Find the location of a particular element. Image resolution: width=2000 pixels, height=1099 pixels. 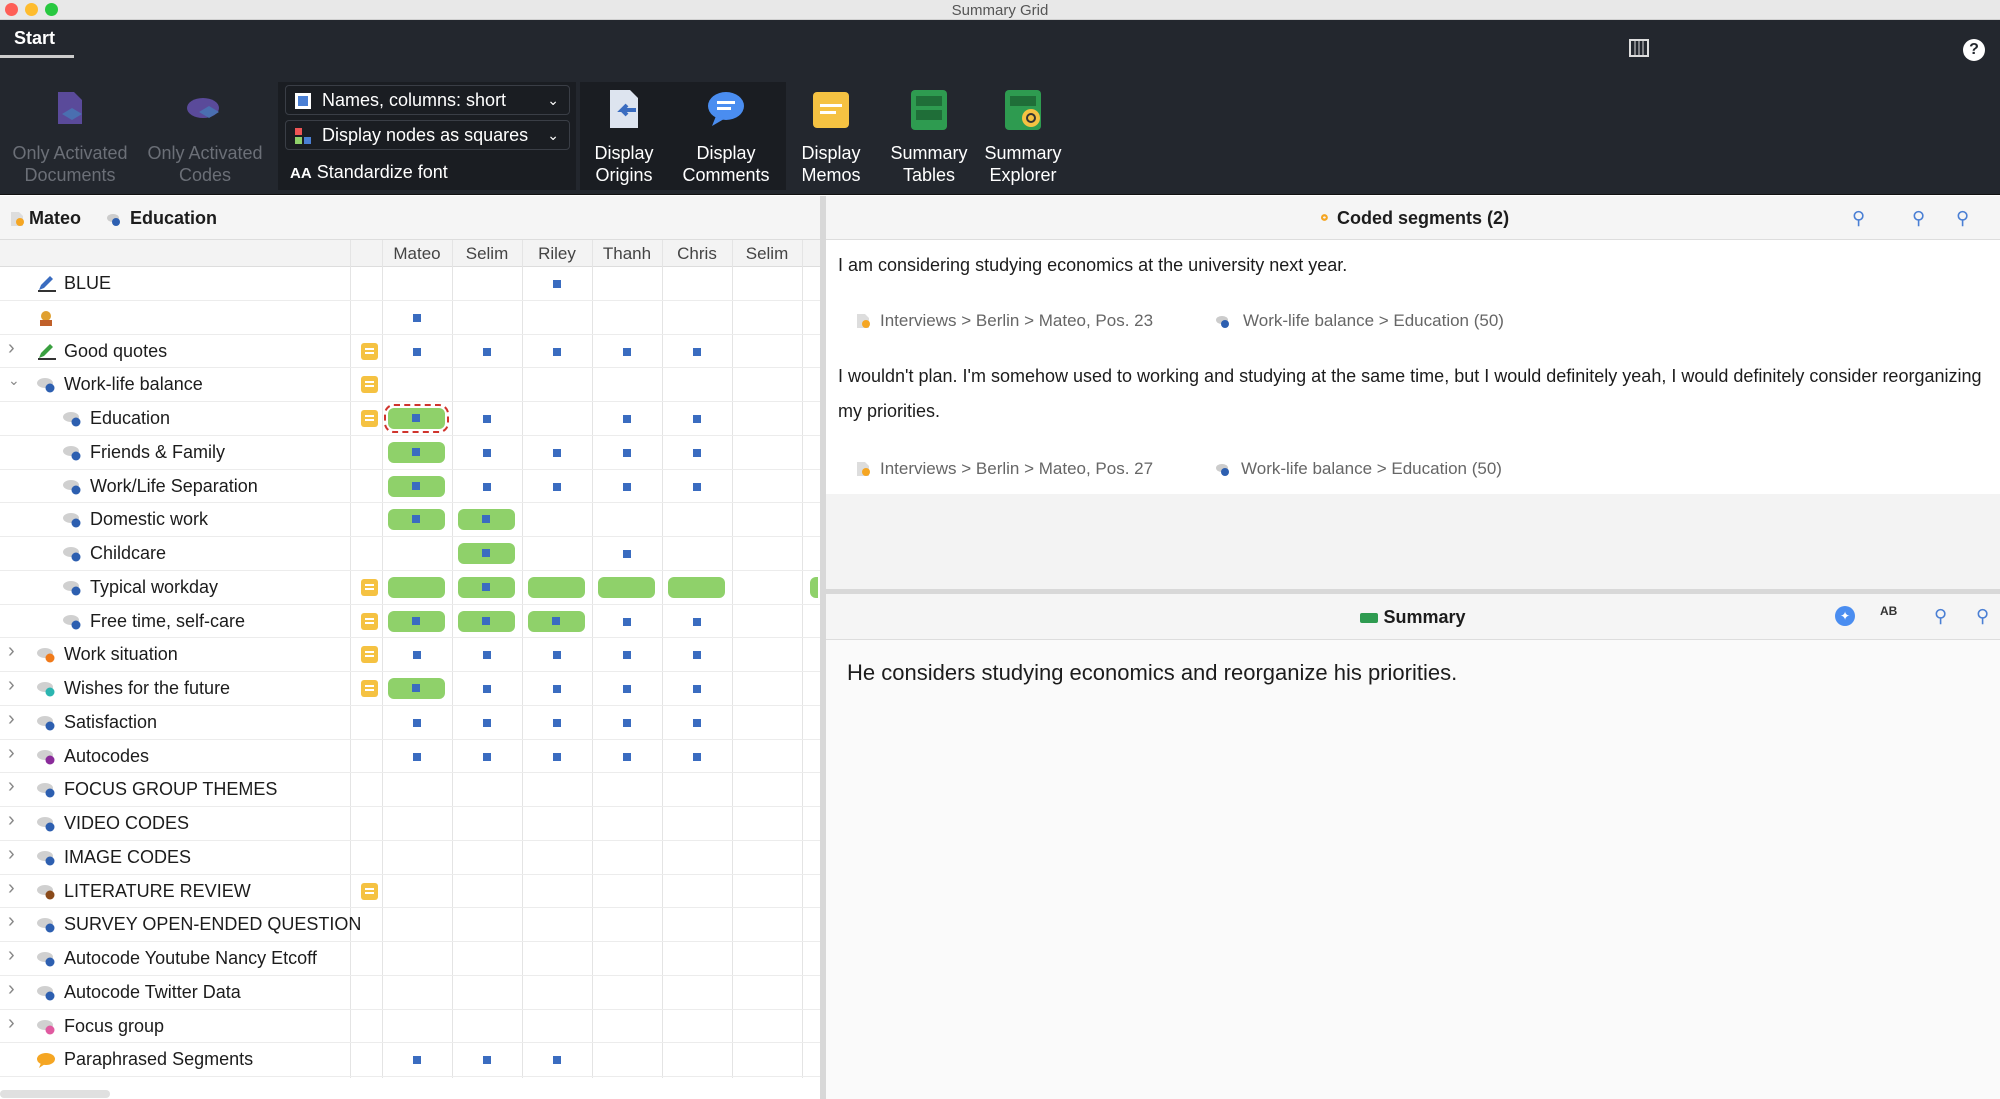

grid-row: ⌄ Work-life balance is located at coordinates (410, 385).